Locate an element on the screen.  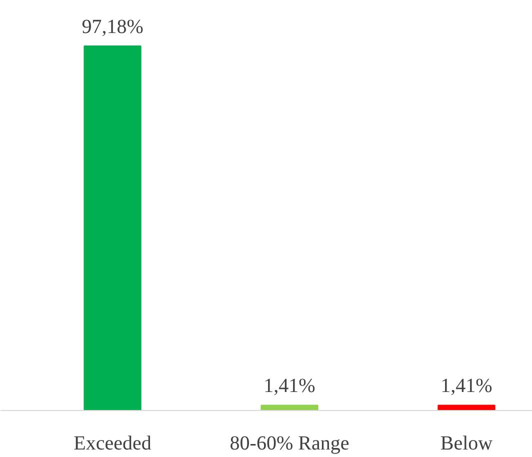
x-tick-label: 80-60% Range is located at coordinates (290, 443).